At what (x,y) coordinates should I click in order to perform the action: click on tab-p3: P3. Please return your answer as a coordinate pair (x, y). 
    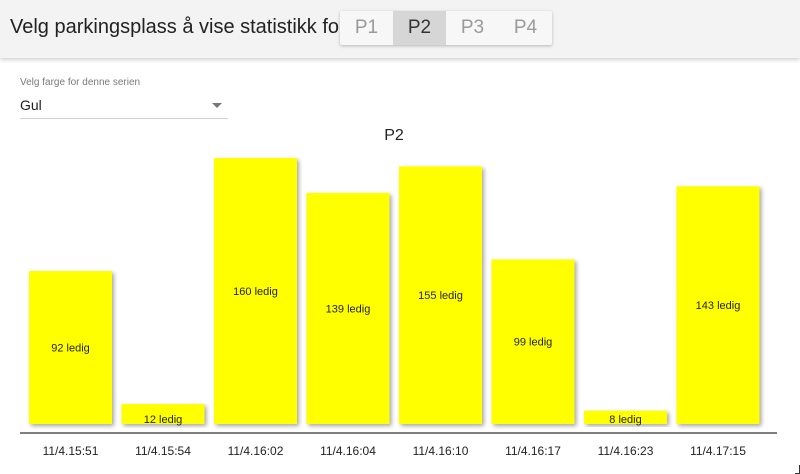
    Looking at the image, I should click on (472, 27).